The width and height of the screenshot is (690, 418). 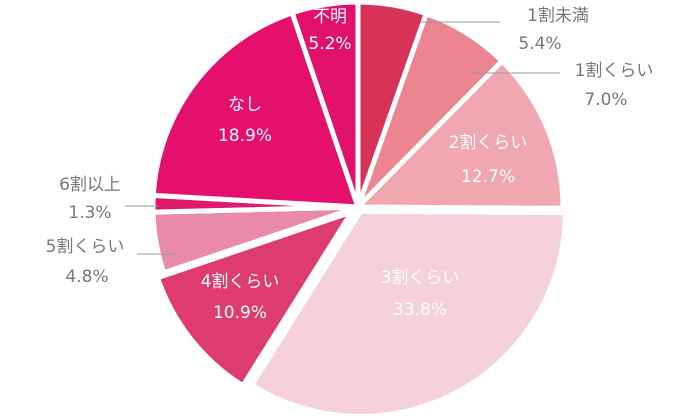 I want to click on slice-3-wedge, so click(x=459, y=134).